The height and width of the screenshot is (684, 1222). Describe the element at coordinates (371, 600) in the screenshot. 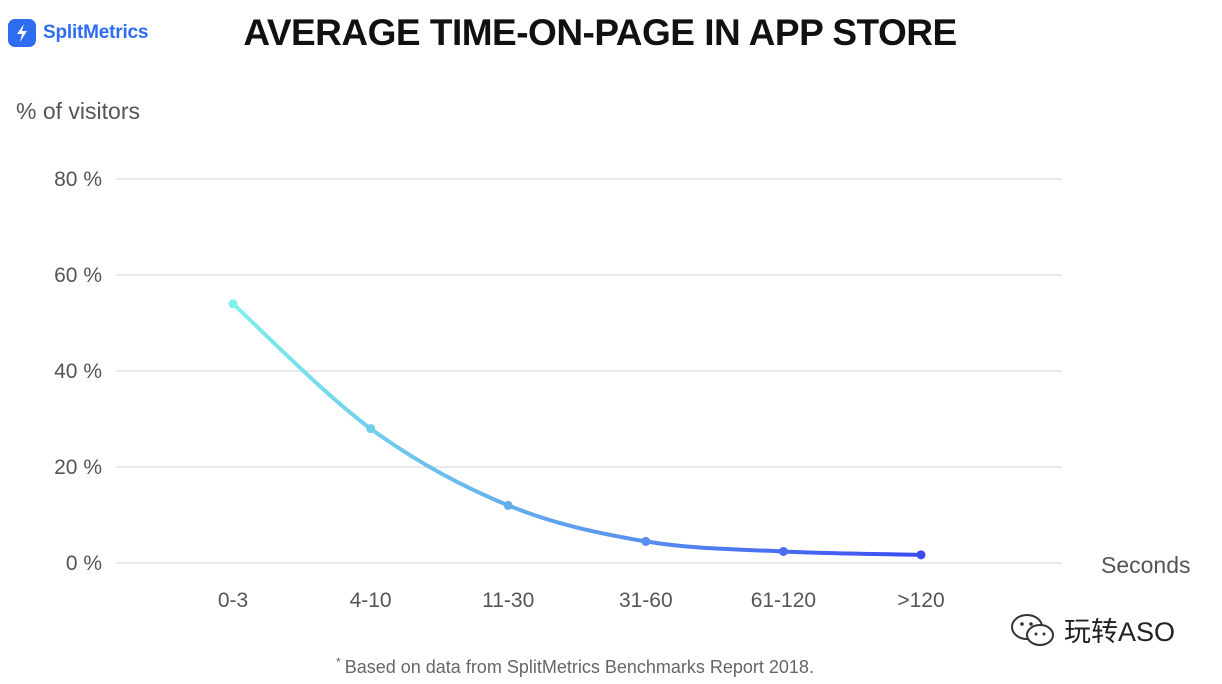

I see `x-tick-label: 4-10` at that location.